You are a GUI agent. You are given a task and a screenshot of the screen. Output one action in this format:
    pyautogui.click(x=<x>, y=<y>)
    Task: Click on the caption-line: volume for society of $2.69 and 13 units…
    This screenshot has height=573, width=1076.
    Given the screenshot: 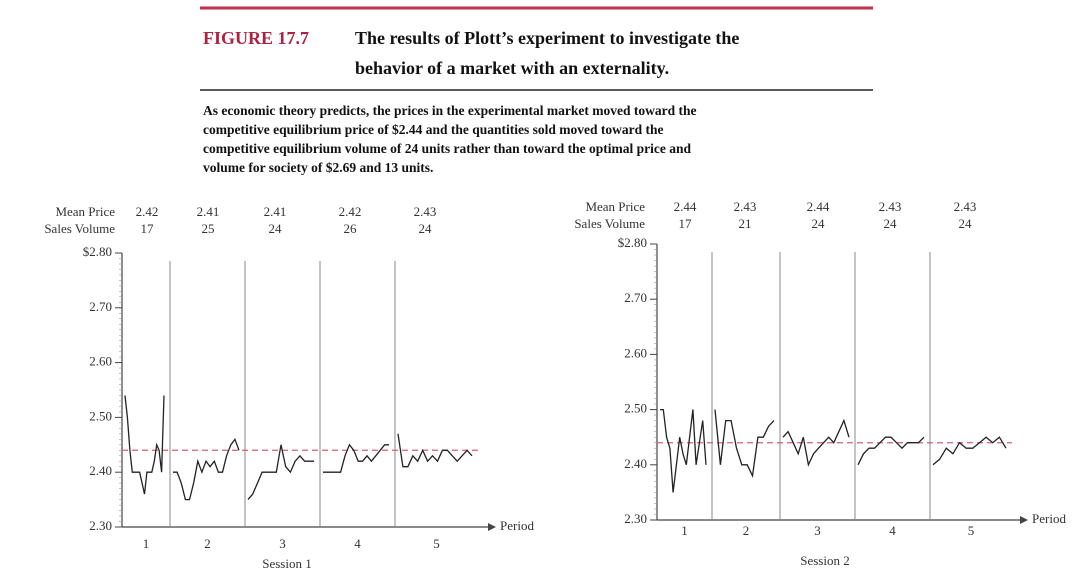 What is the action you would take?
    pyautogui.click(x=318, y=167)
    